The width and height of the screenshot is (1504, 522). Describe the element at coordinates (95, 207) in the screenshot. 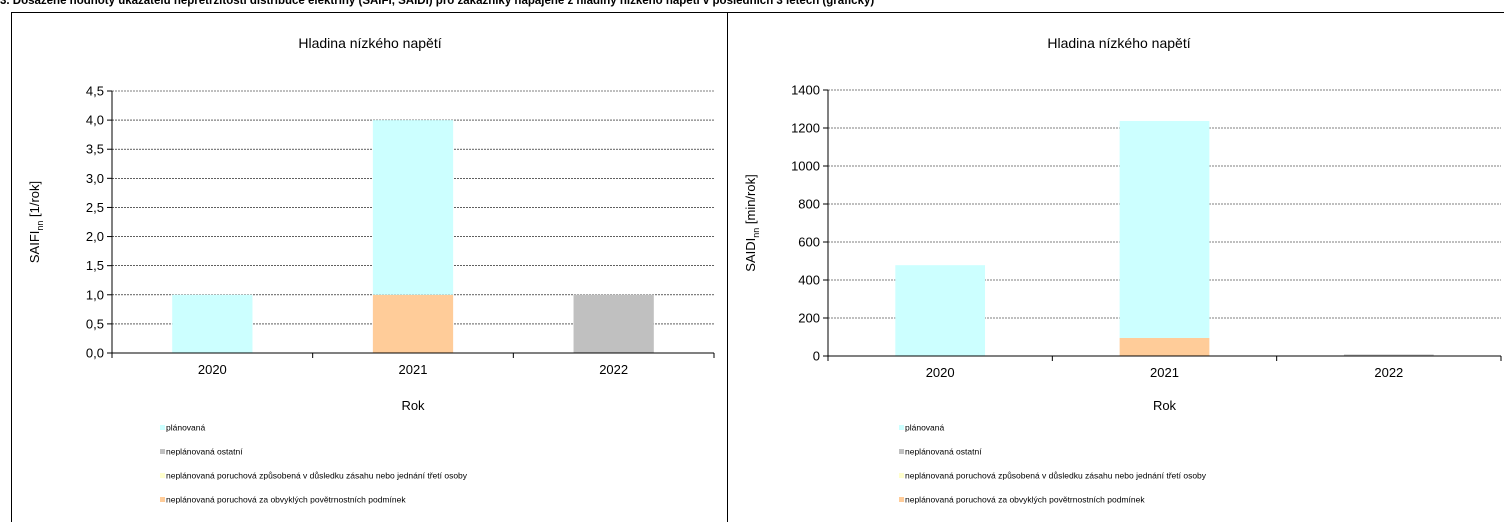

I see `y-tick-label: 2,5` at that location.